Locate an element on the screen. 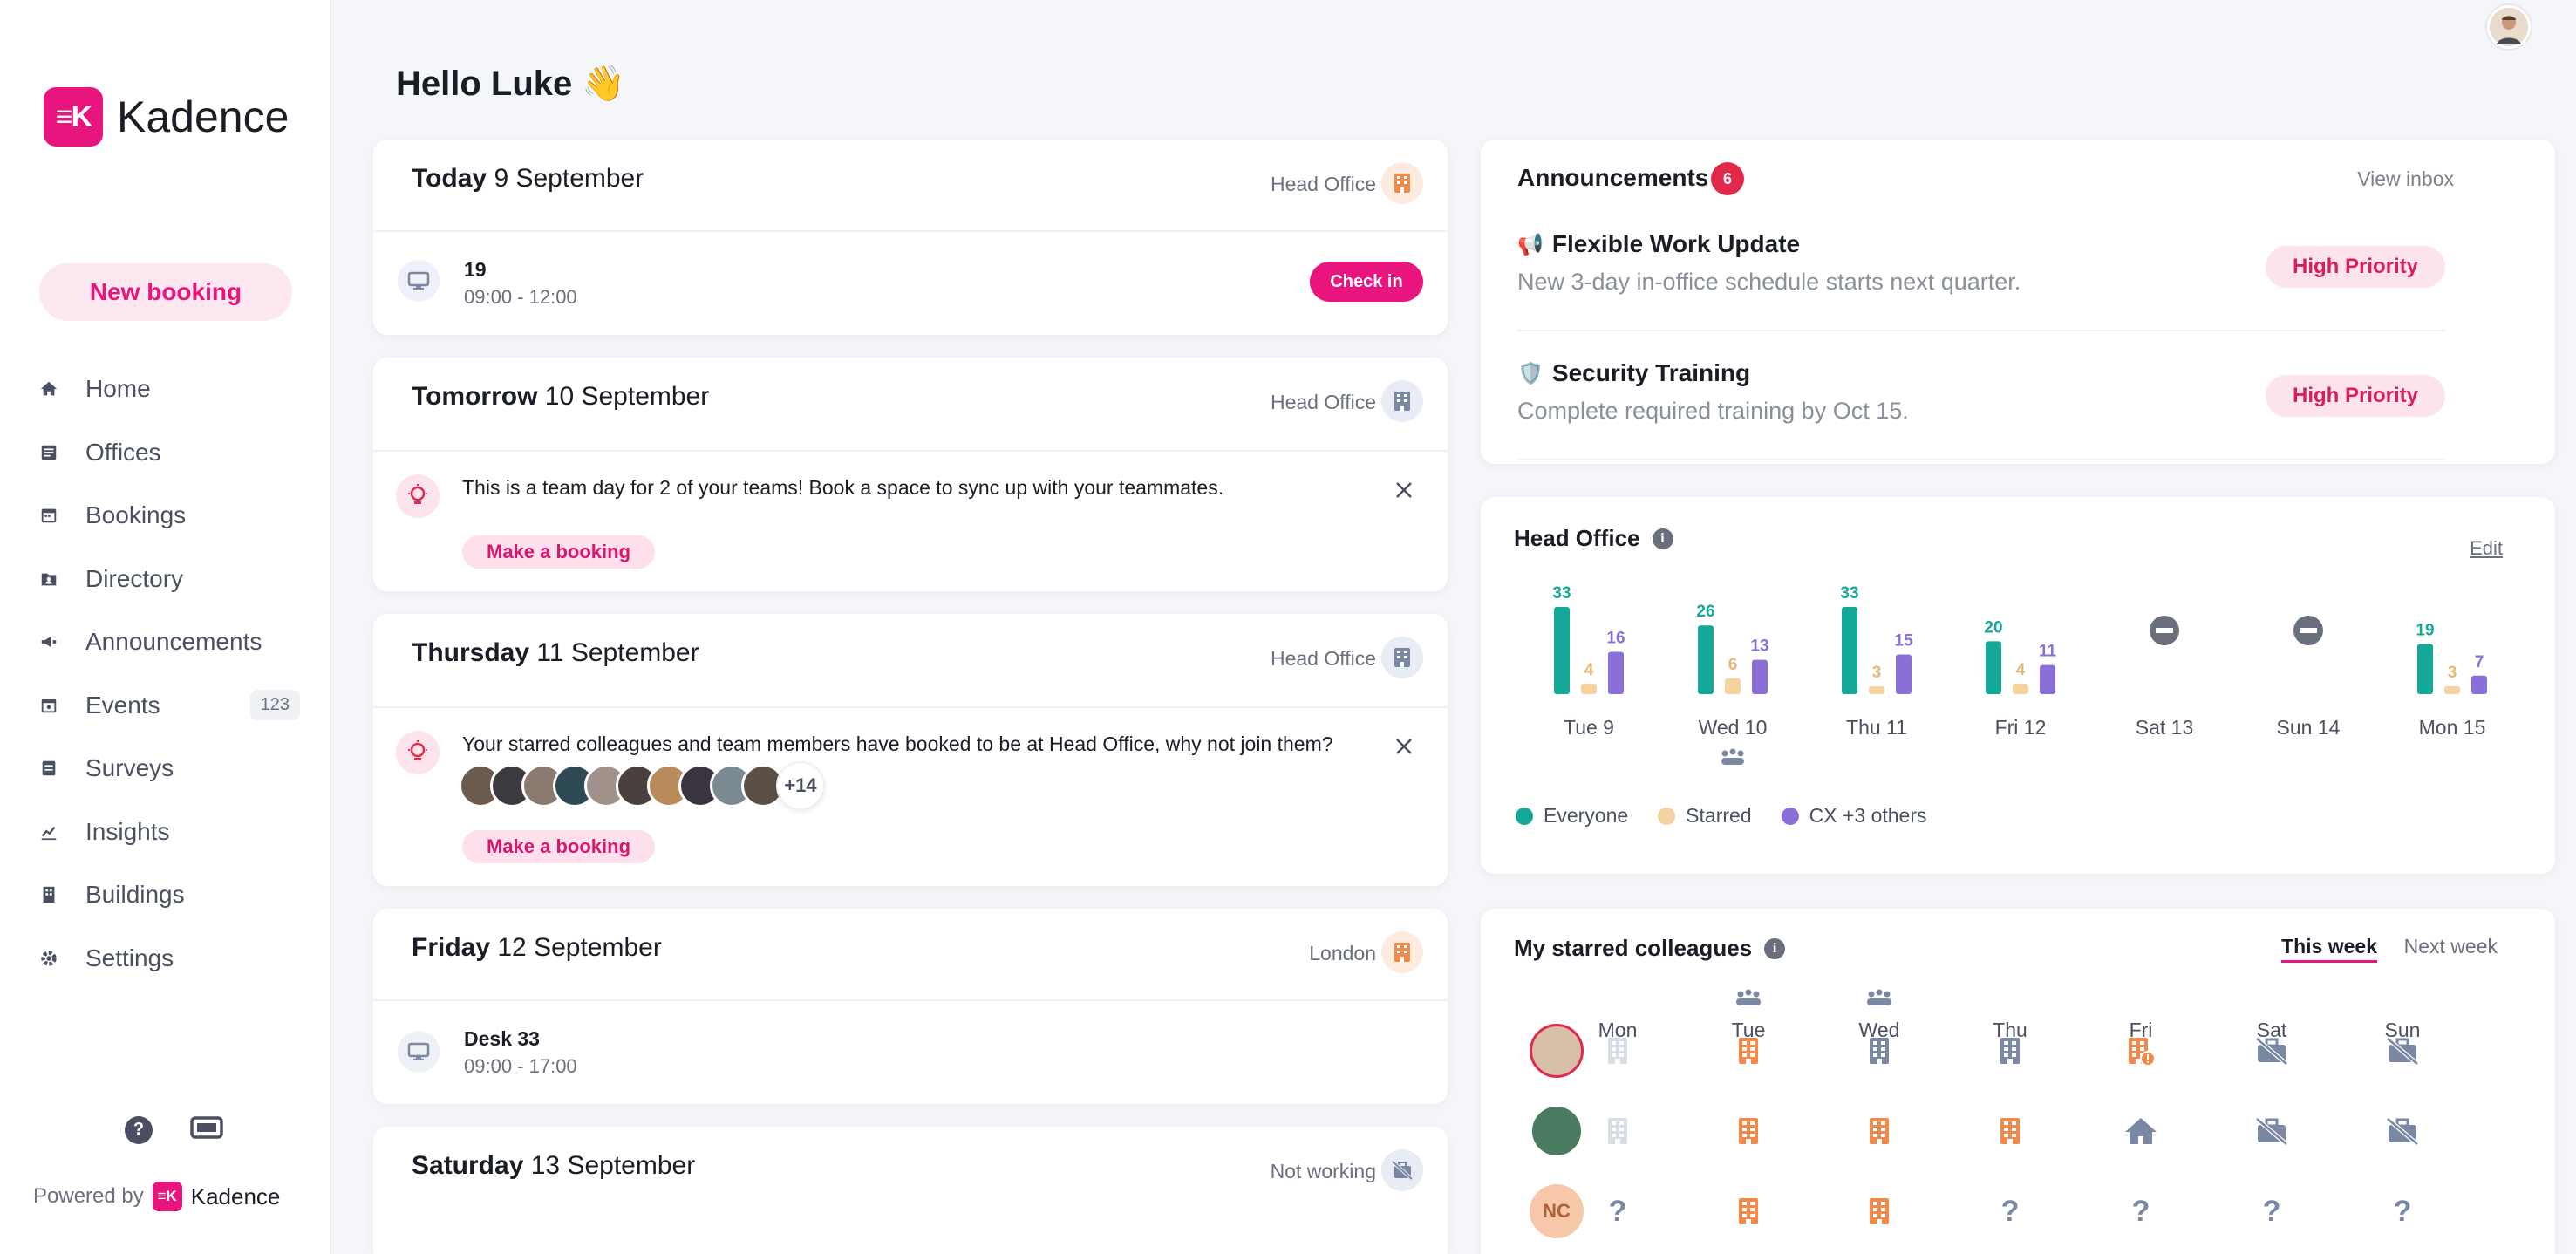 The width and height of the screenshot is (2576, 1254). x-tick-label: Sun 14 is located at coordinates (2309, 728).